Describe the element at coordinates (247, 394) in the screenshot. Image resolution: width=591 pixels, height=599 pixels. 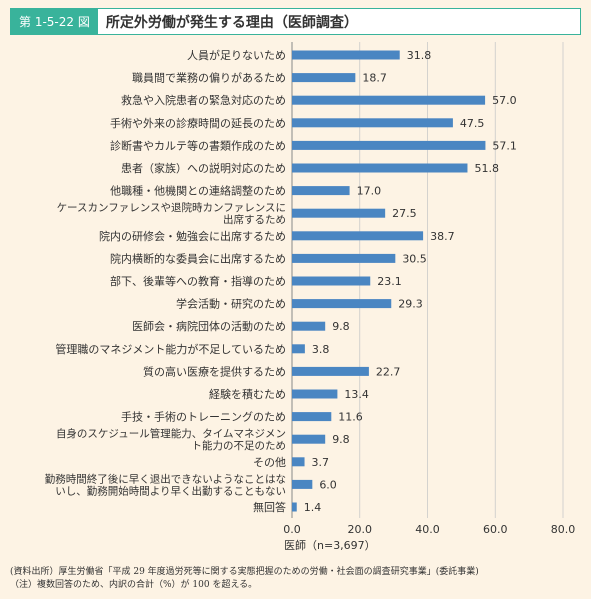
I see `category-label: 経験を積むため` at that location.